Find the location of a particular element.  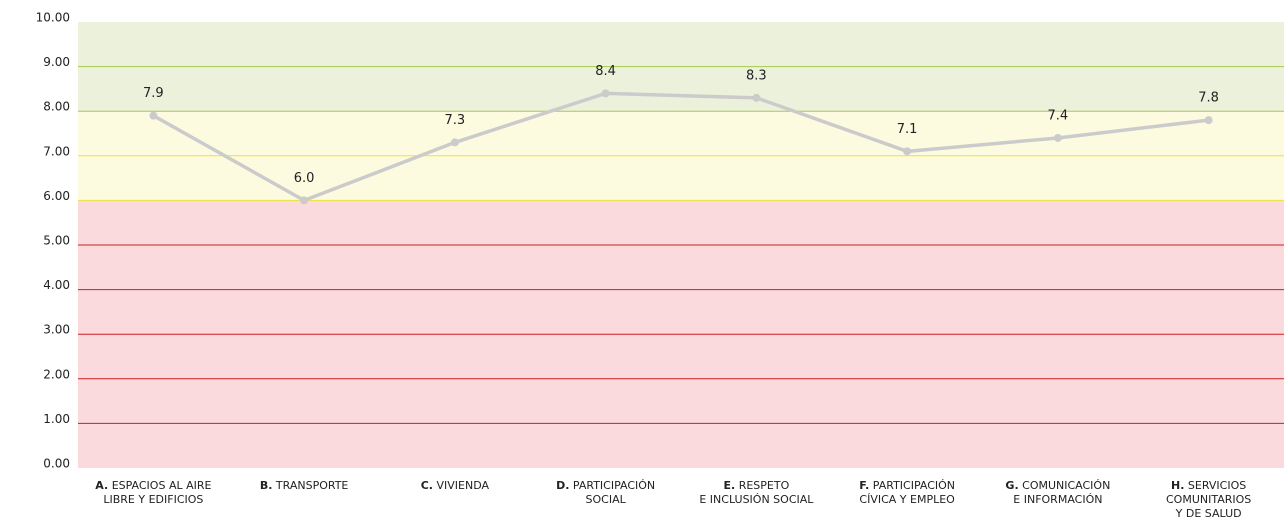

category-text: Y DE SALUD is located at coordinates (1208, 513).